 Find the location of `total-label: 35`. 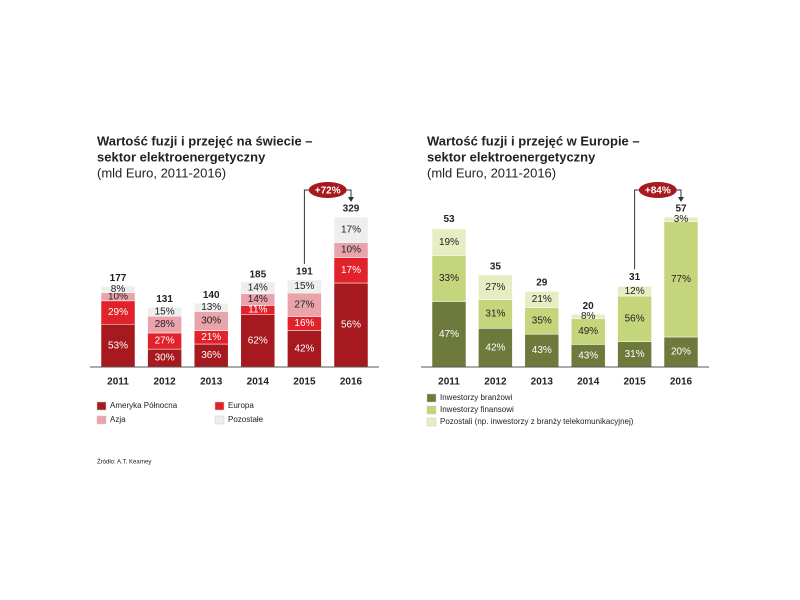

total-label: 35 is located at coordinates (496, 267).